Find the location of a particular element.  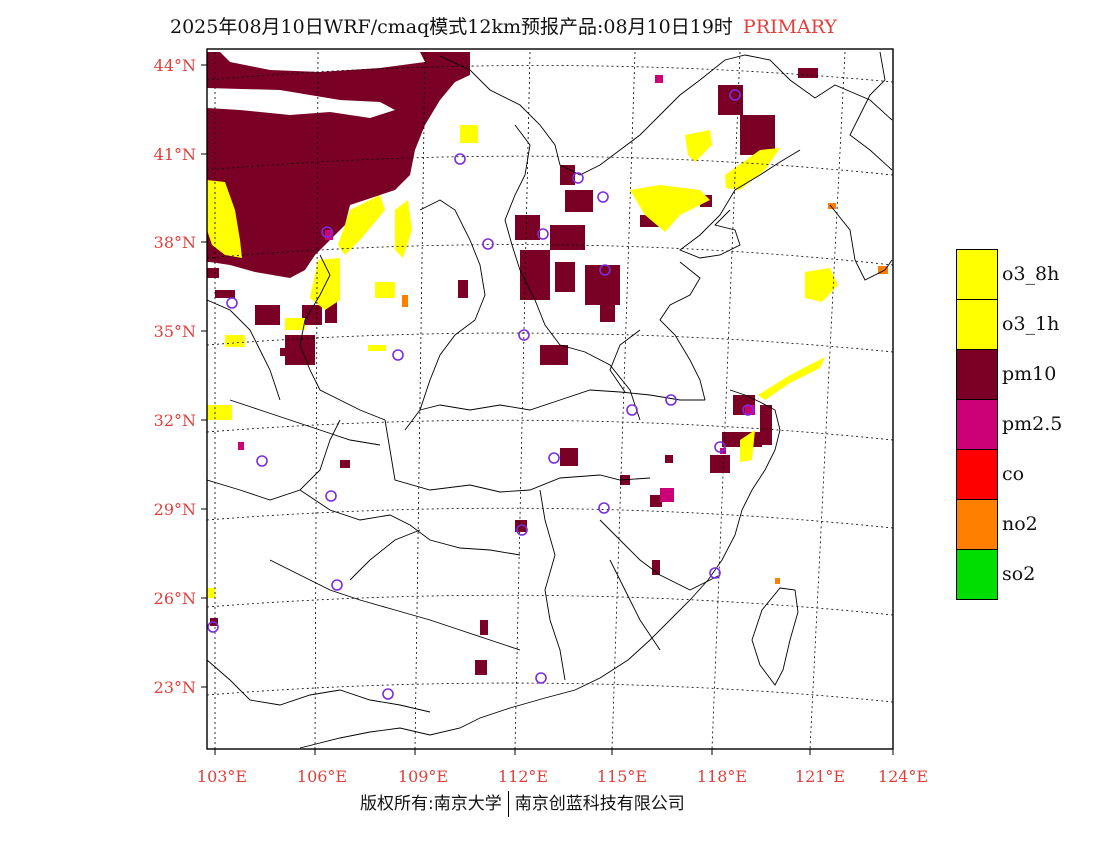

footer-separator is located at coordinates (508, 804).